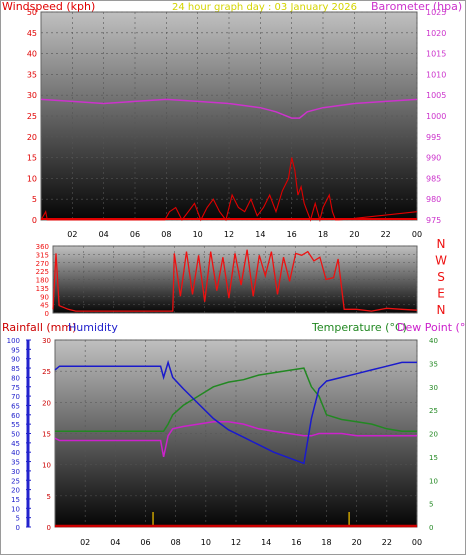 This screenshot has width=466, height=555. What do you see at coordinates (15, 435) in the screenshot?
I see `humidity-tick-label: 50` at bounding box center [15, 435].